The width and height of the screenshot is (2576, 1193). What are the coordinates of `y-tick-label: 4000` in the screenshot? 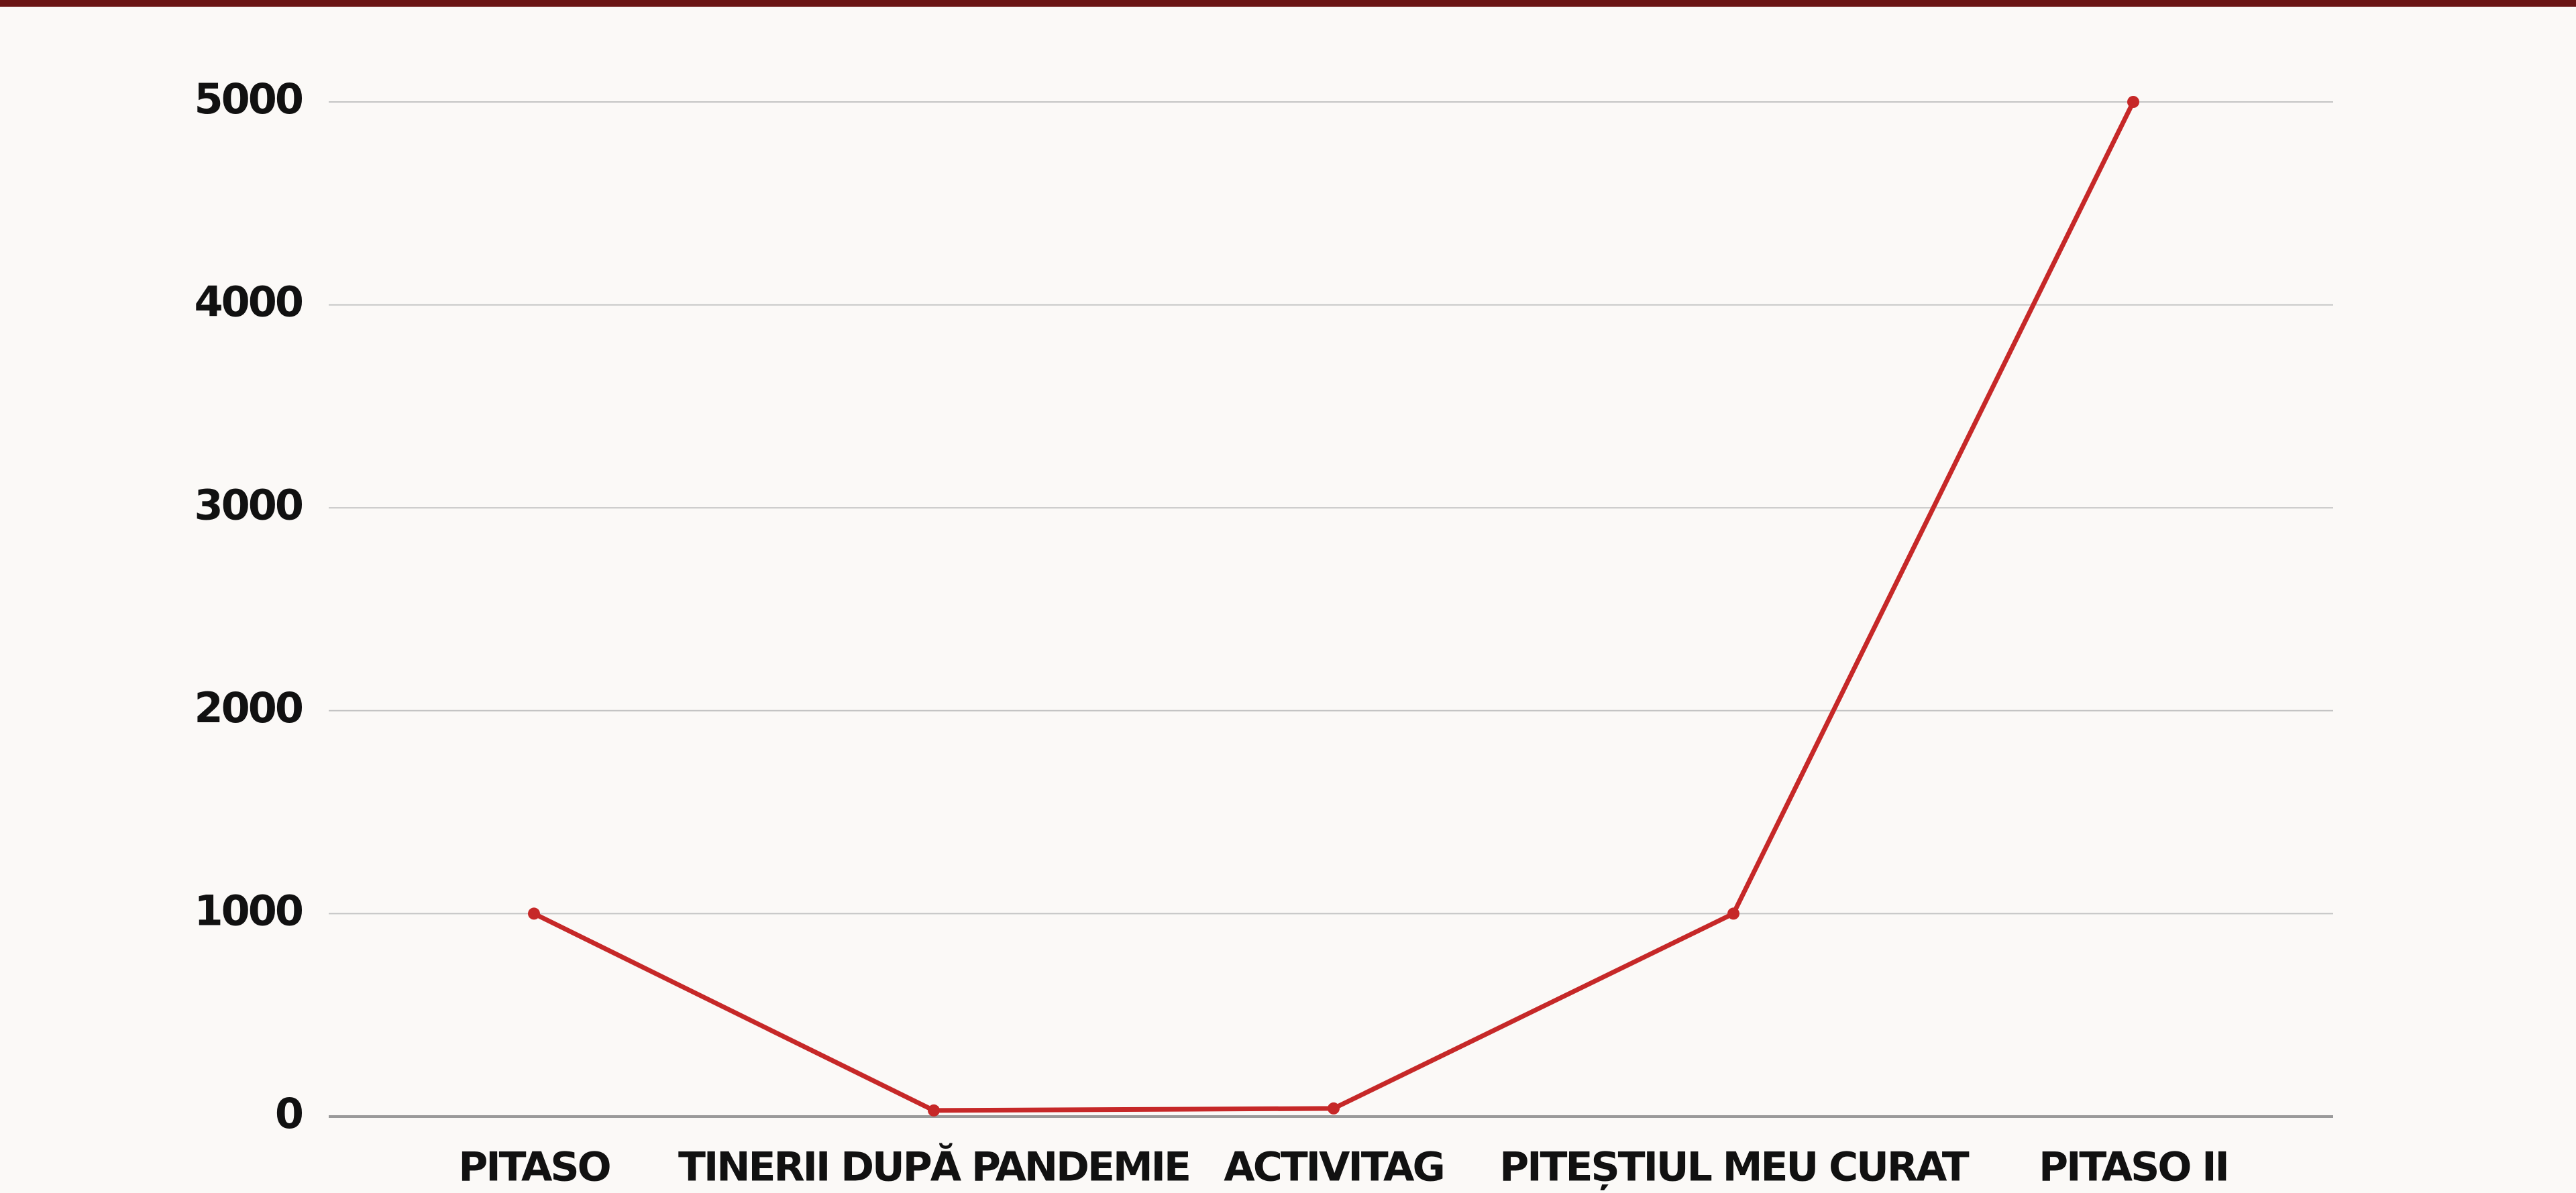 It's located at (248, 302).